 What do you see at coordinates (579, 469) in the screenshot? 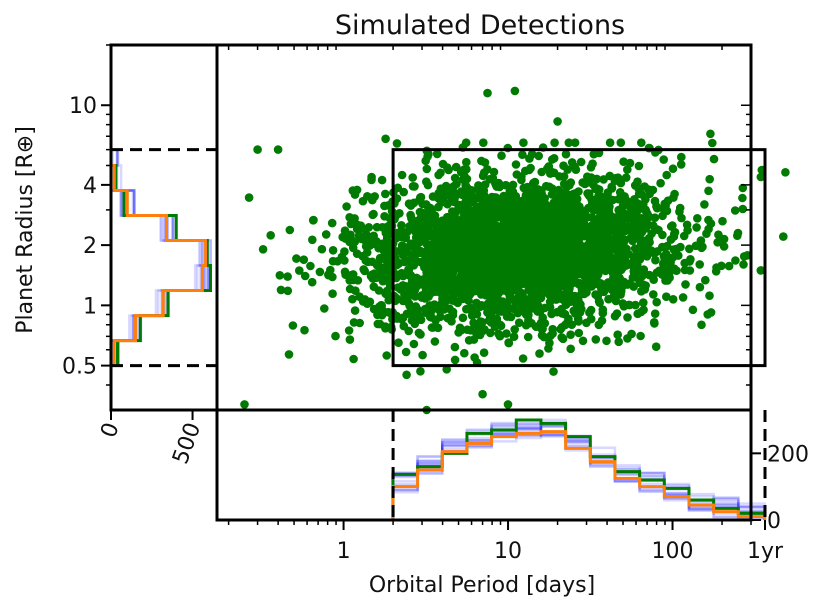
I see `period-histogram-observed-line` at bounding box center [579, 469].